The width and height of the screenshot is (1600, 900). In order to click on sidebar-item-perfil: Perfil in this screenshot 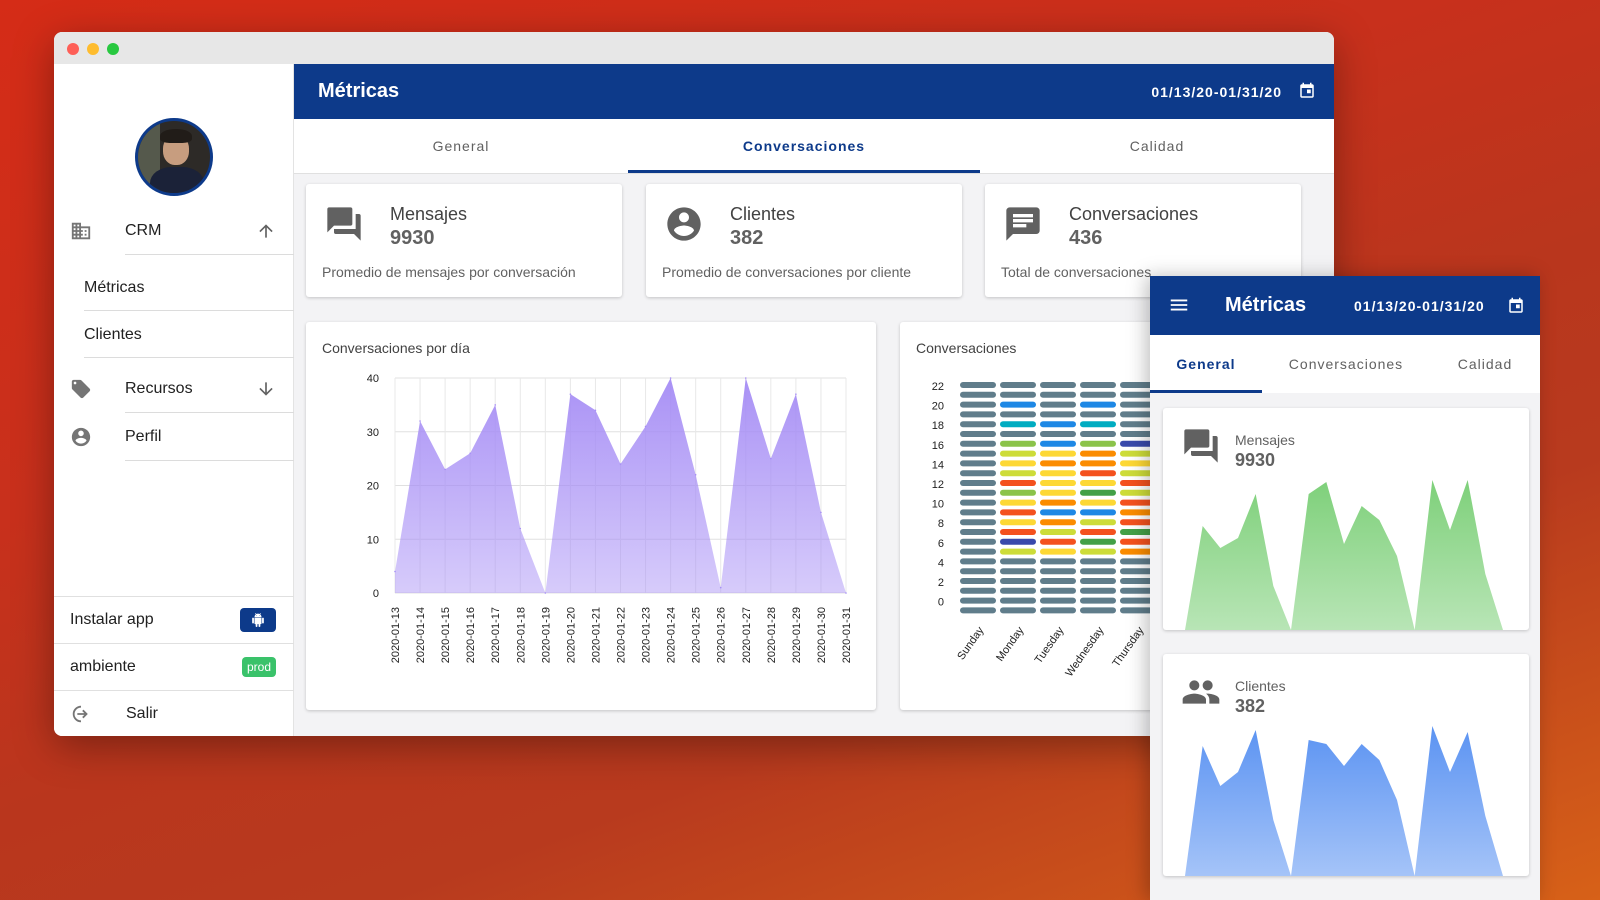, I will do `click(174, 437)`.